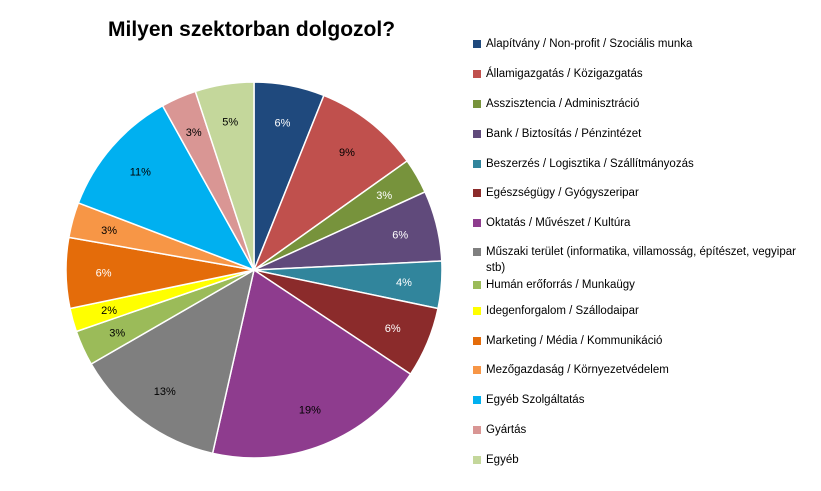 This screenshot has width=821, height=491. Describe the element at coordinates (165, 392) in the screenshot. I see `slice-data-label: 13%` at that location.